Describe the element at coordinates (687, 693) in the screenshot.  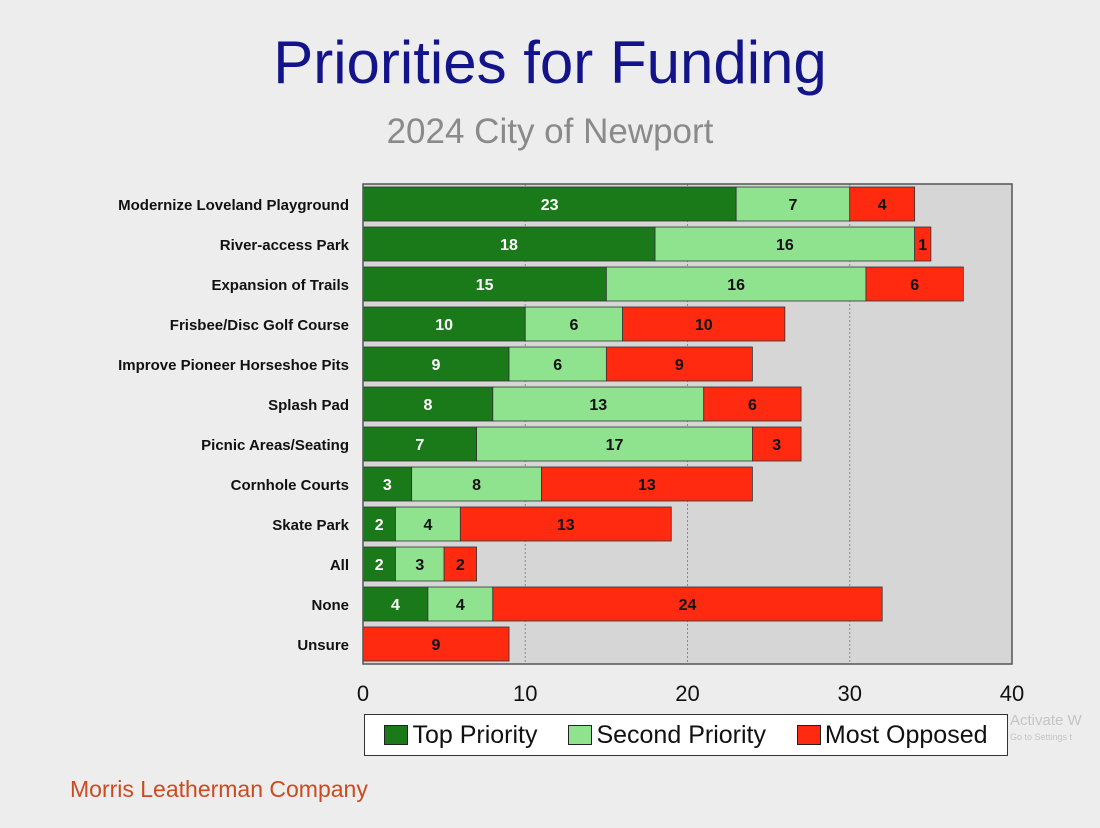
I see `x-tick-label: 20` at that location.